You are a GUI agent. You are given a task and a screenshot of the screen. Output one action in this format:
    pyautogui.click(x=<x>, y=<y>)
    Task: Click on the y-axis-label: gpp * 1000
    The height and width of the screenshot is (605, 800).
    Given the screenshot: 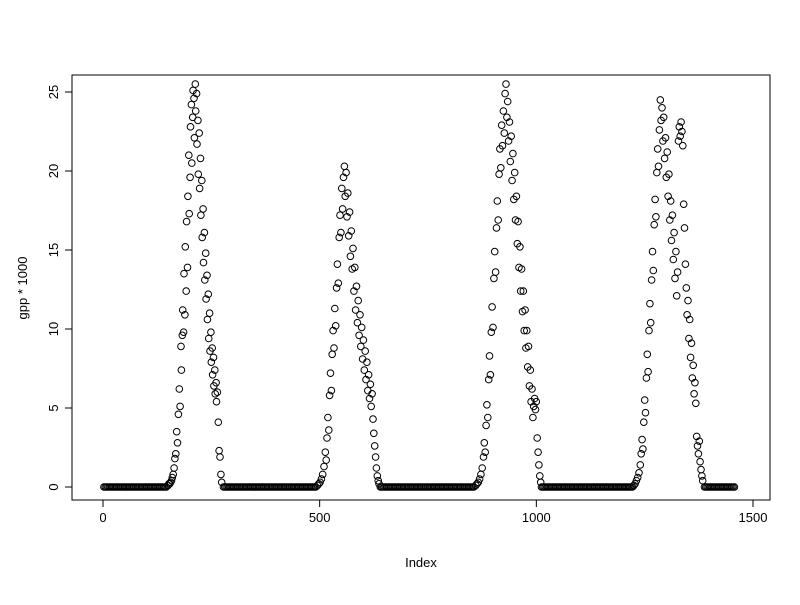 What is the action you would take?
    pyautogui.click(x=22, y=288)
    